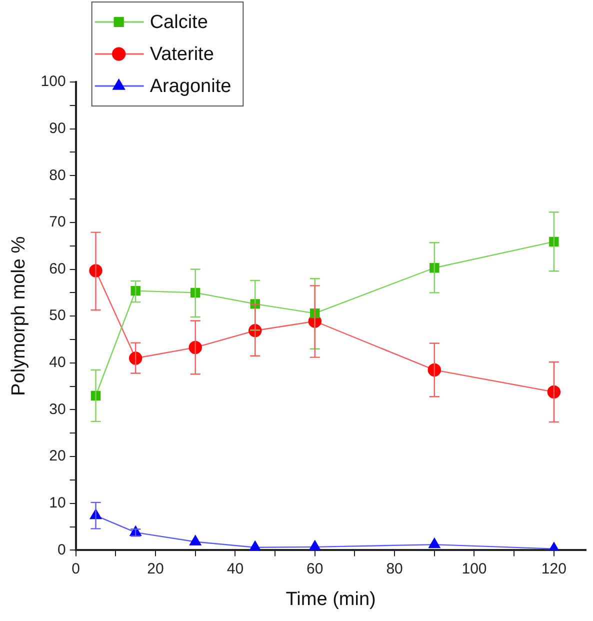 This screenshot has width=593, height=621. What do you see at coordinates (57, 175) in the screenshot?
I see `y-tick-label: 80` at bounding box center [57, 175].